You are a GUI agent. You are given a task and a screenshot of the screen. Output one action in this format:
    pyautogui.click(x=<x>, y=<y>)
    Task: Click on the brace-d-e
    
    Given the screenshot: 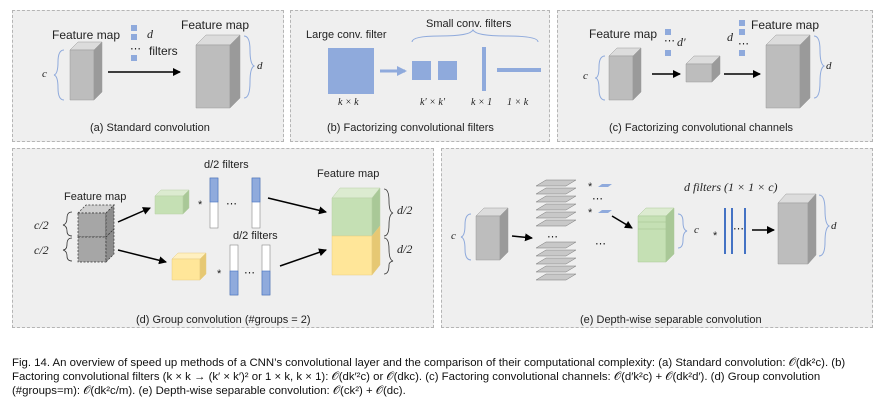 What is the action you would take?
    pyautogui.click(x=824, y=225)
    